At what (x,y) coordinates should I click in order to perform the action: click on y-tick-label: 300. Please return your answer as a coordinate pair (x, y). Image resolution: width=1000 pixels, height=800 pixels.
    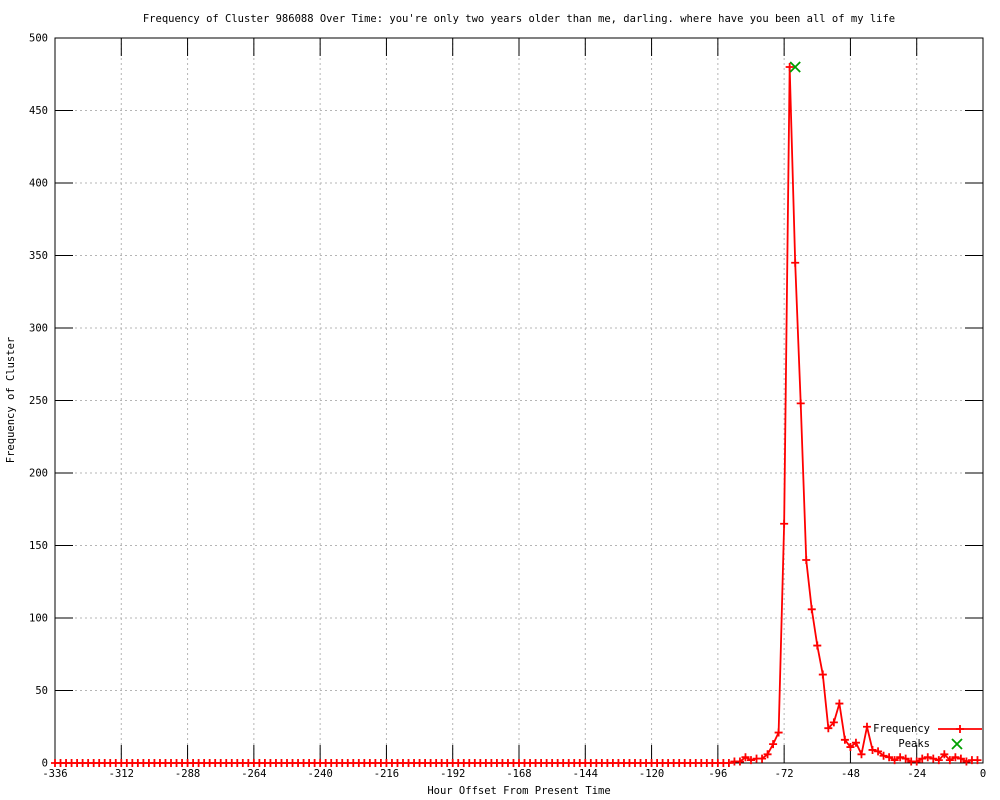
    Looking at the image, I should click on (38, 329).